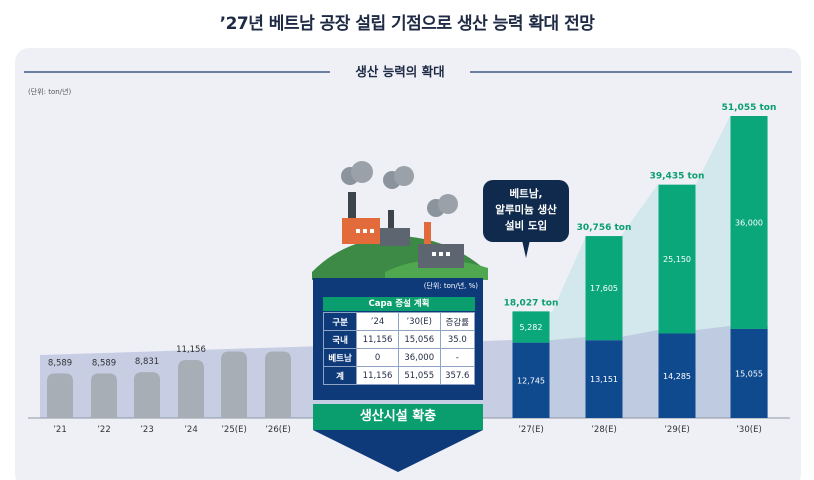 The width and height of the screenshot is (814, 480). What do you see at coordinates (450, 286) in the screenshot?
I see `table-unit: (단위: ton/년, %)` at bounding box center [450, 286].